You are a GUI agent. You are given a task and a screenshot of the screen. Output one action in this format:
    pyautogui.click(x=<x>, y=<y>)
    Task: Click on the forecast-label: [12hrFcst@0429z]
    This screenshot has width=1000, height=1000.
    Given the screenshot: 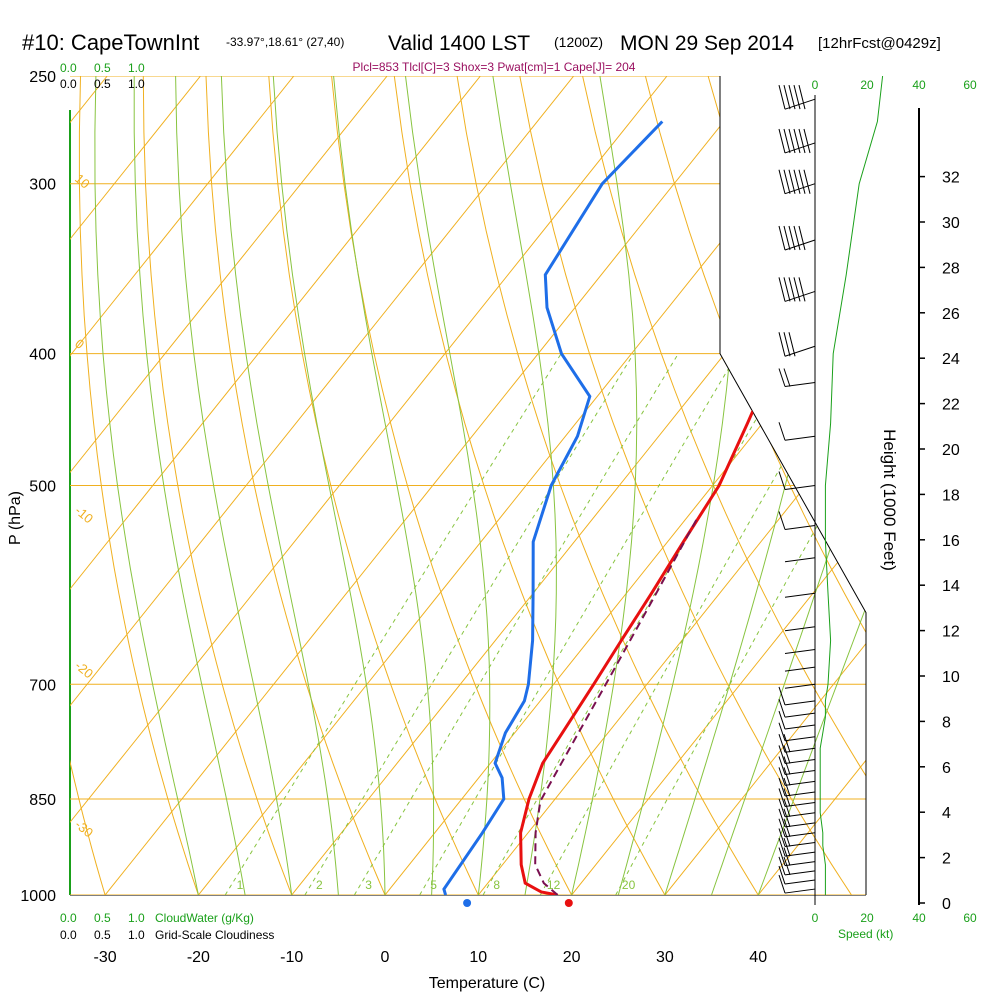 What is the action you would take?
    pyautogui.click(x=879, y=43)
    